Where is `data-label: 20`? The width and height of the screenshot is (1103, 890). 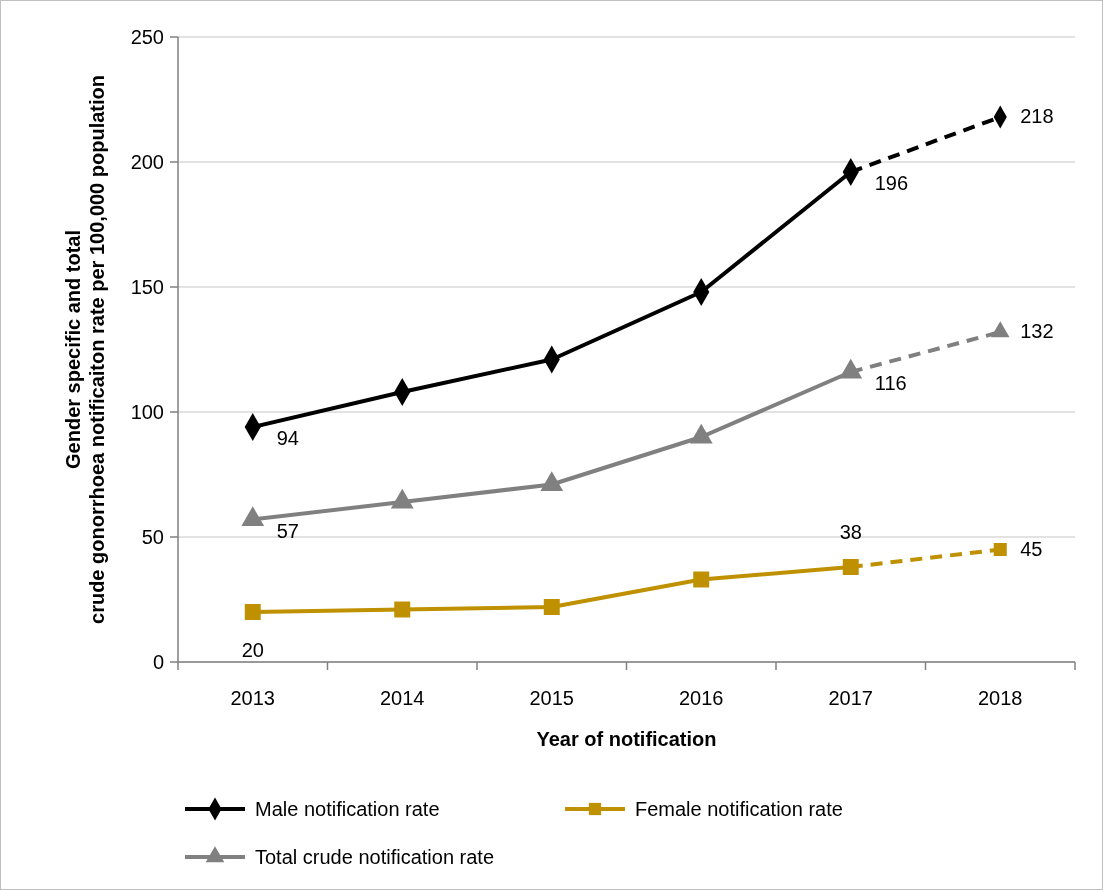
data-label: 20 is located at coordinates (252, 650).